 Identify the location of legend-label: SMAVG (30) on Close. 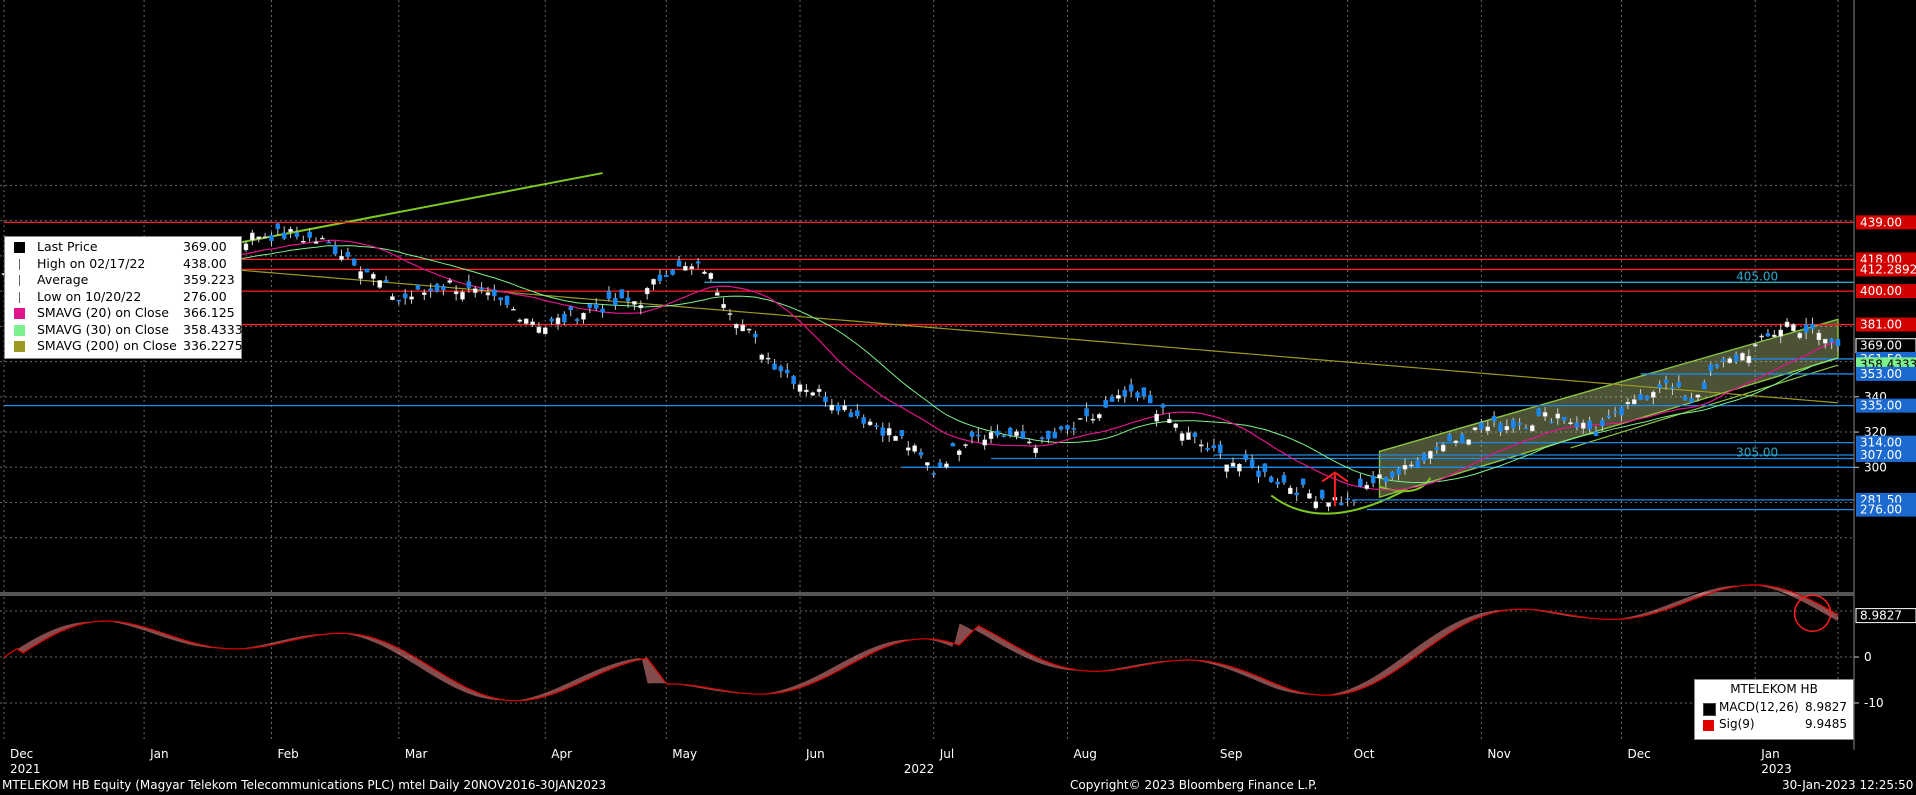
(103, 329).